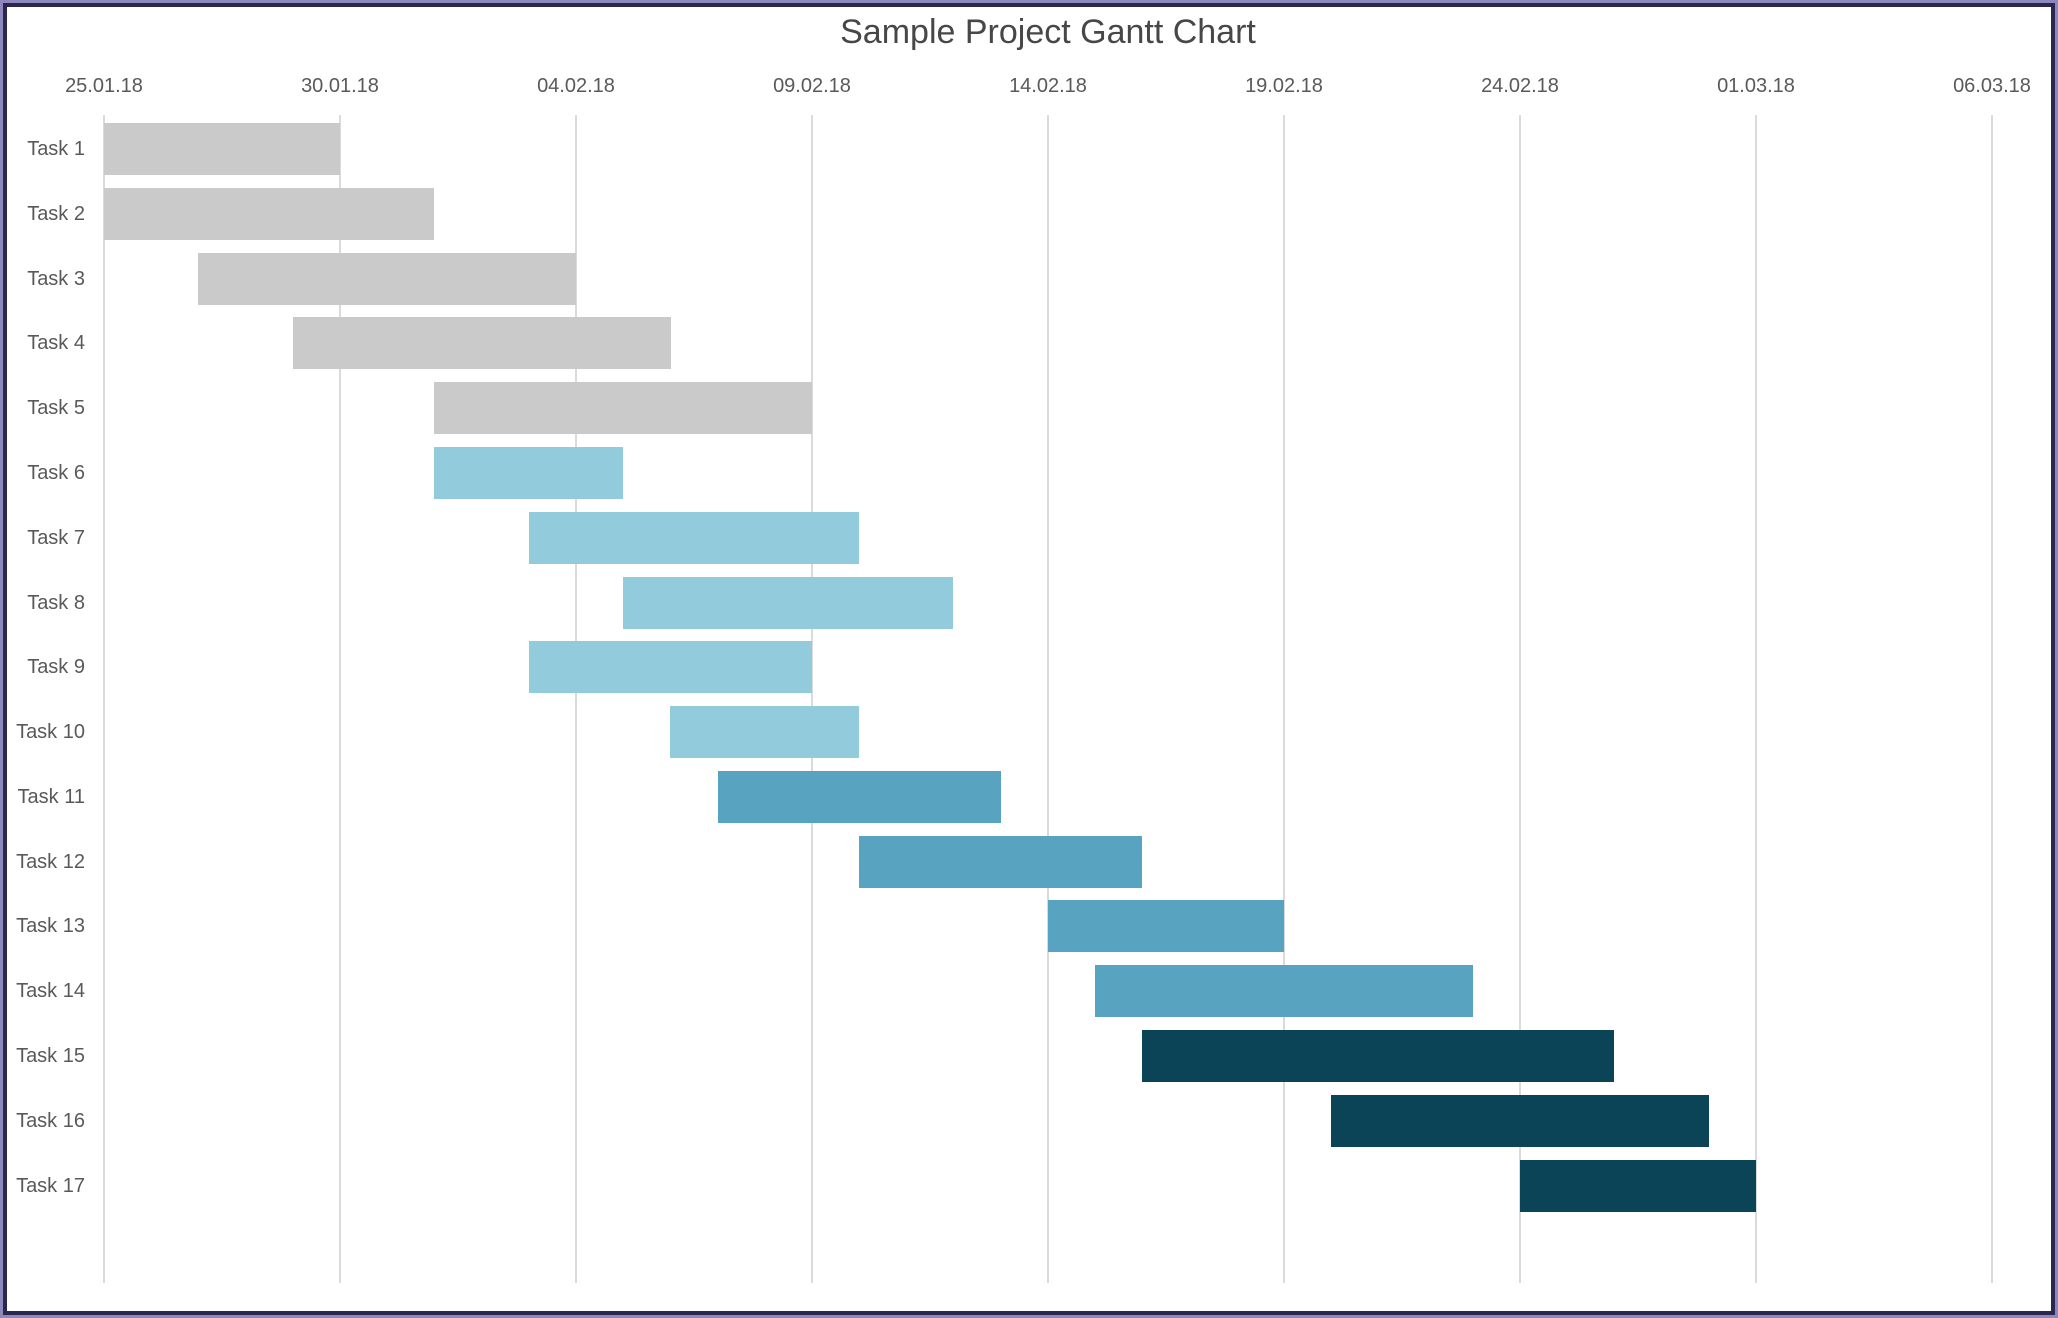 This screenshot has height=1318, width=2058. I want to click on task-label: Task 3, so click(56, 279).